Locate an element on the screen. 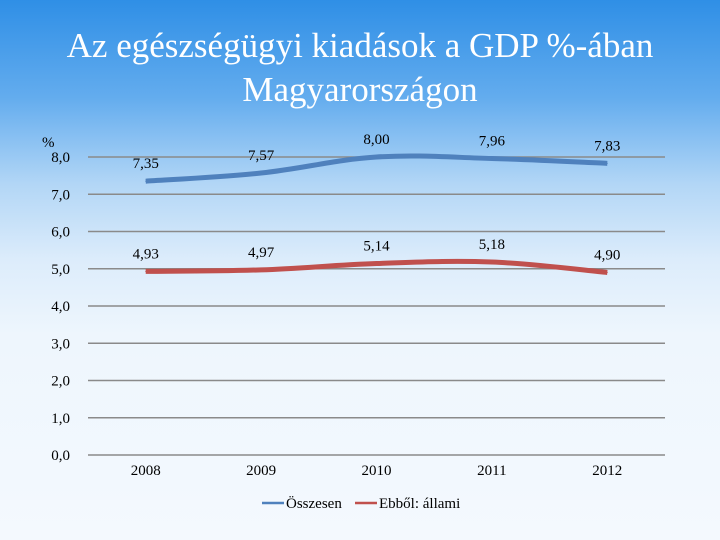 Image resolution: width=720 pixels, height=540 pixels. chart-title-line-1: Az egészségügyi kiadások a GDP %-ában is located at coordinates (360, 45).